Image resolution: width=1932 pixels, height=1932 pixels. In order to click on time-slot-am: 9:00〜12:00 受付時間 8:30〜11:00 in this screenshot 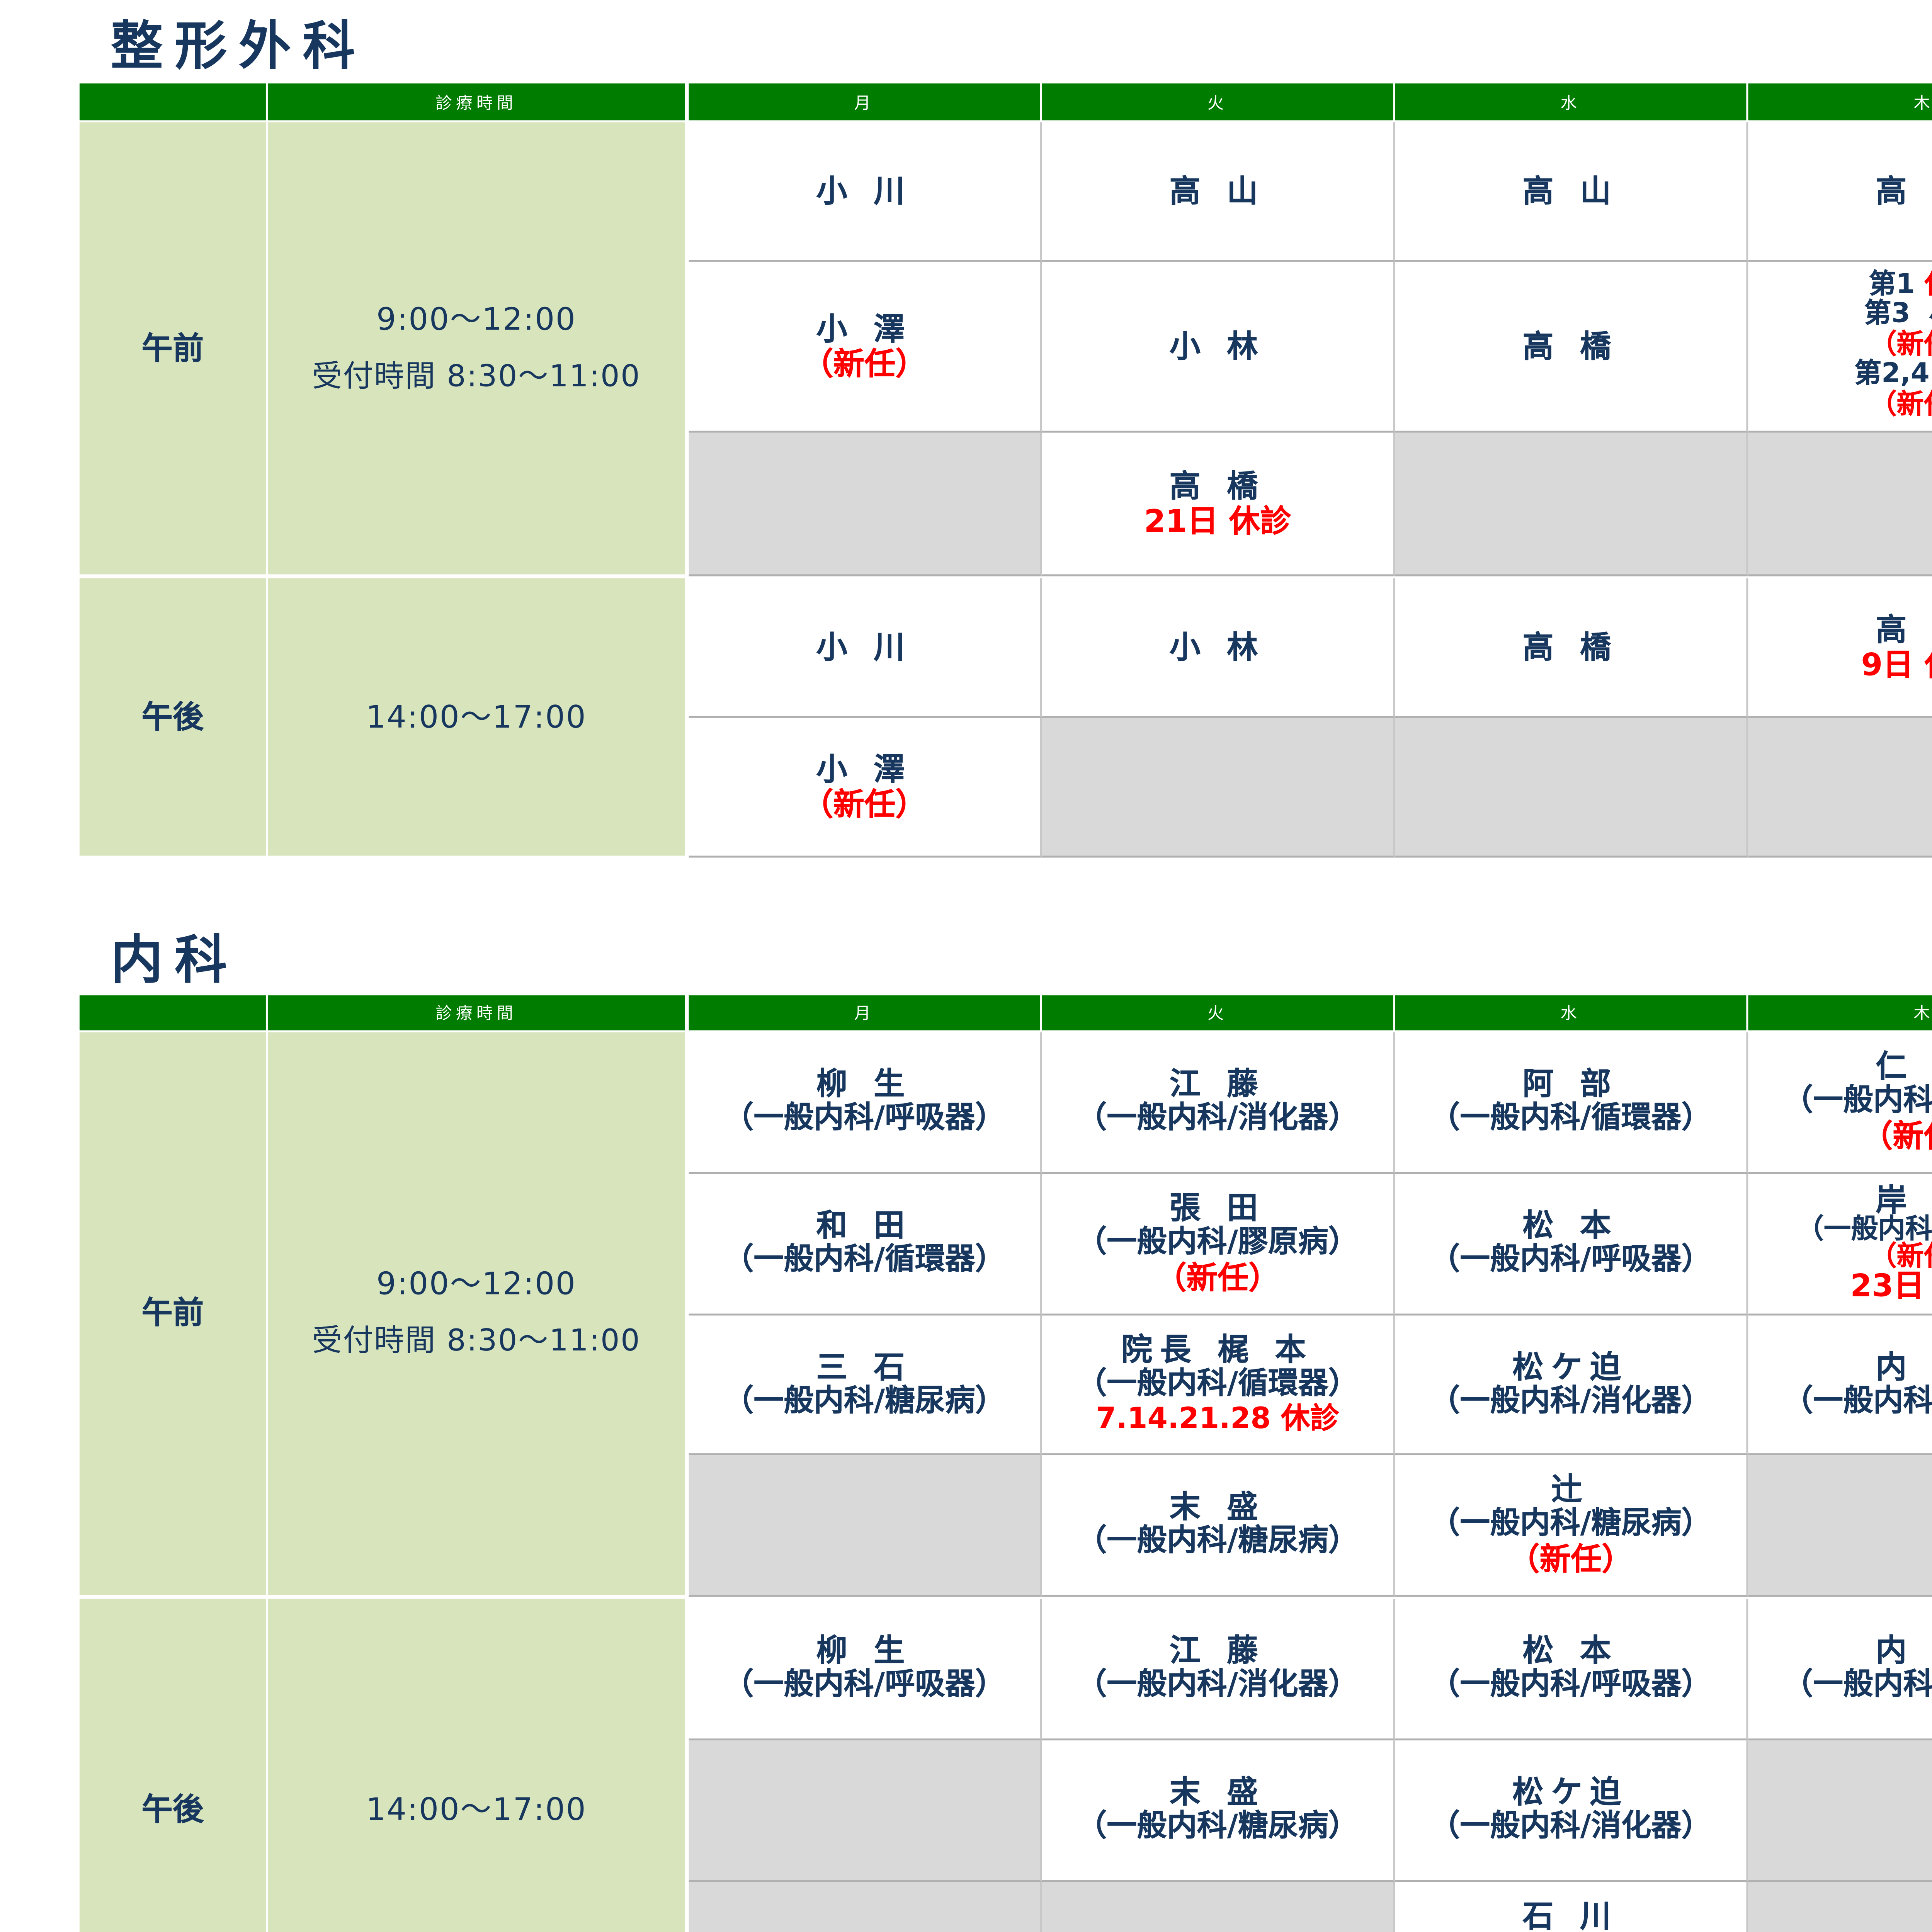, I will do `click(476, 1313)`.